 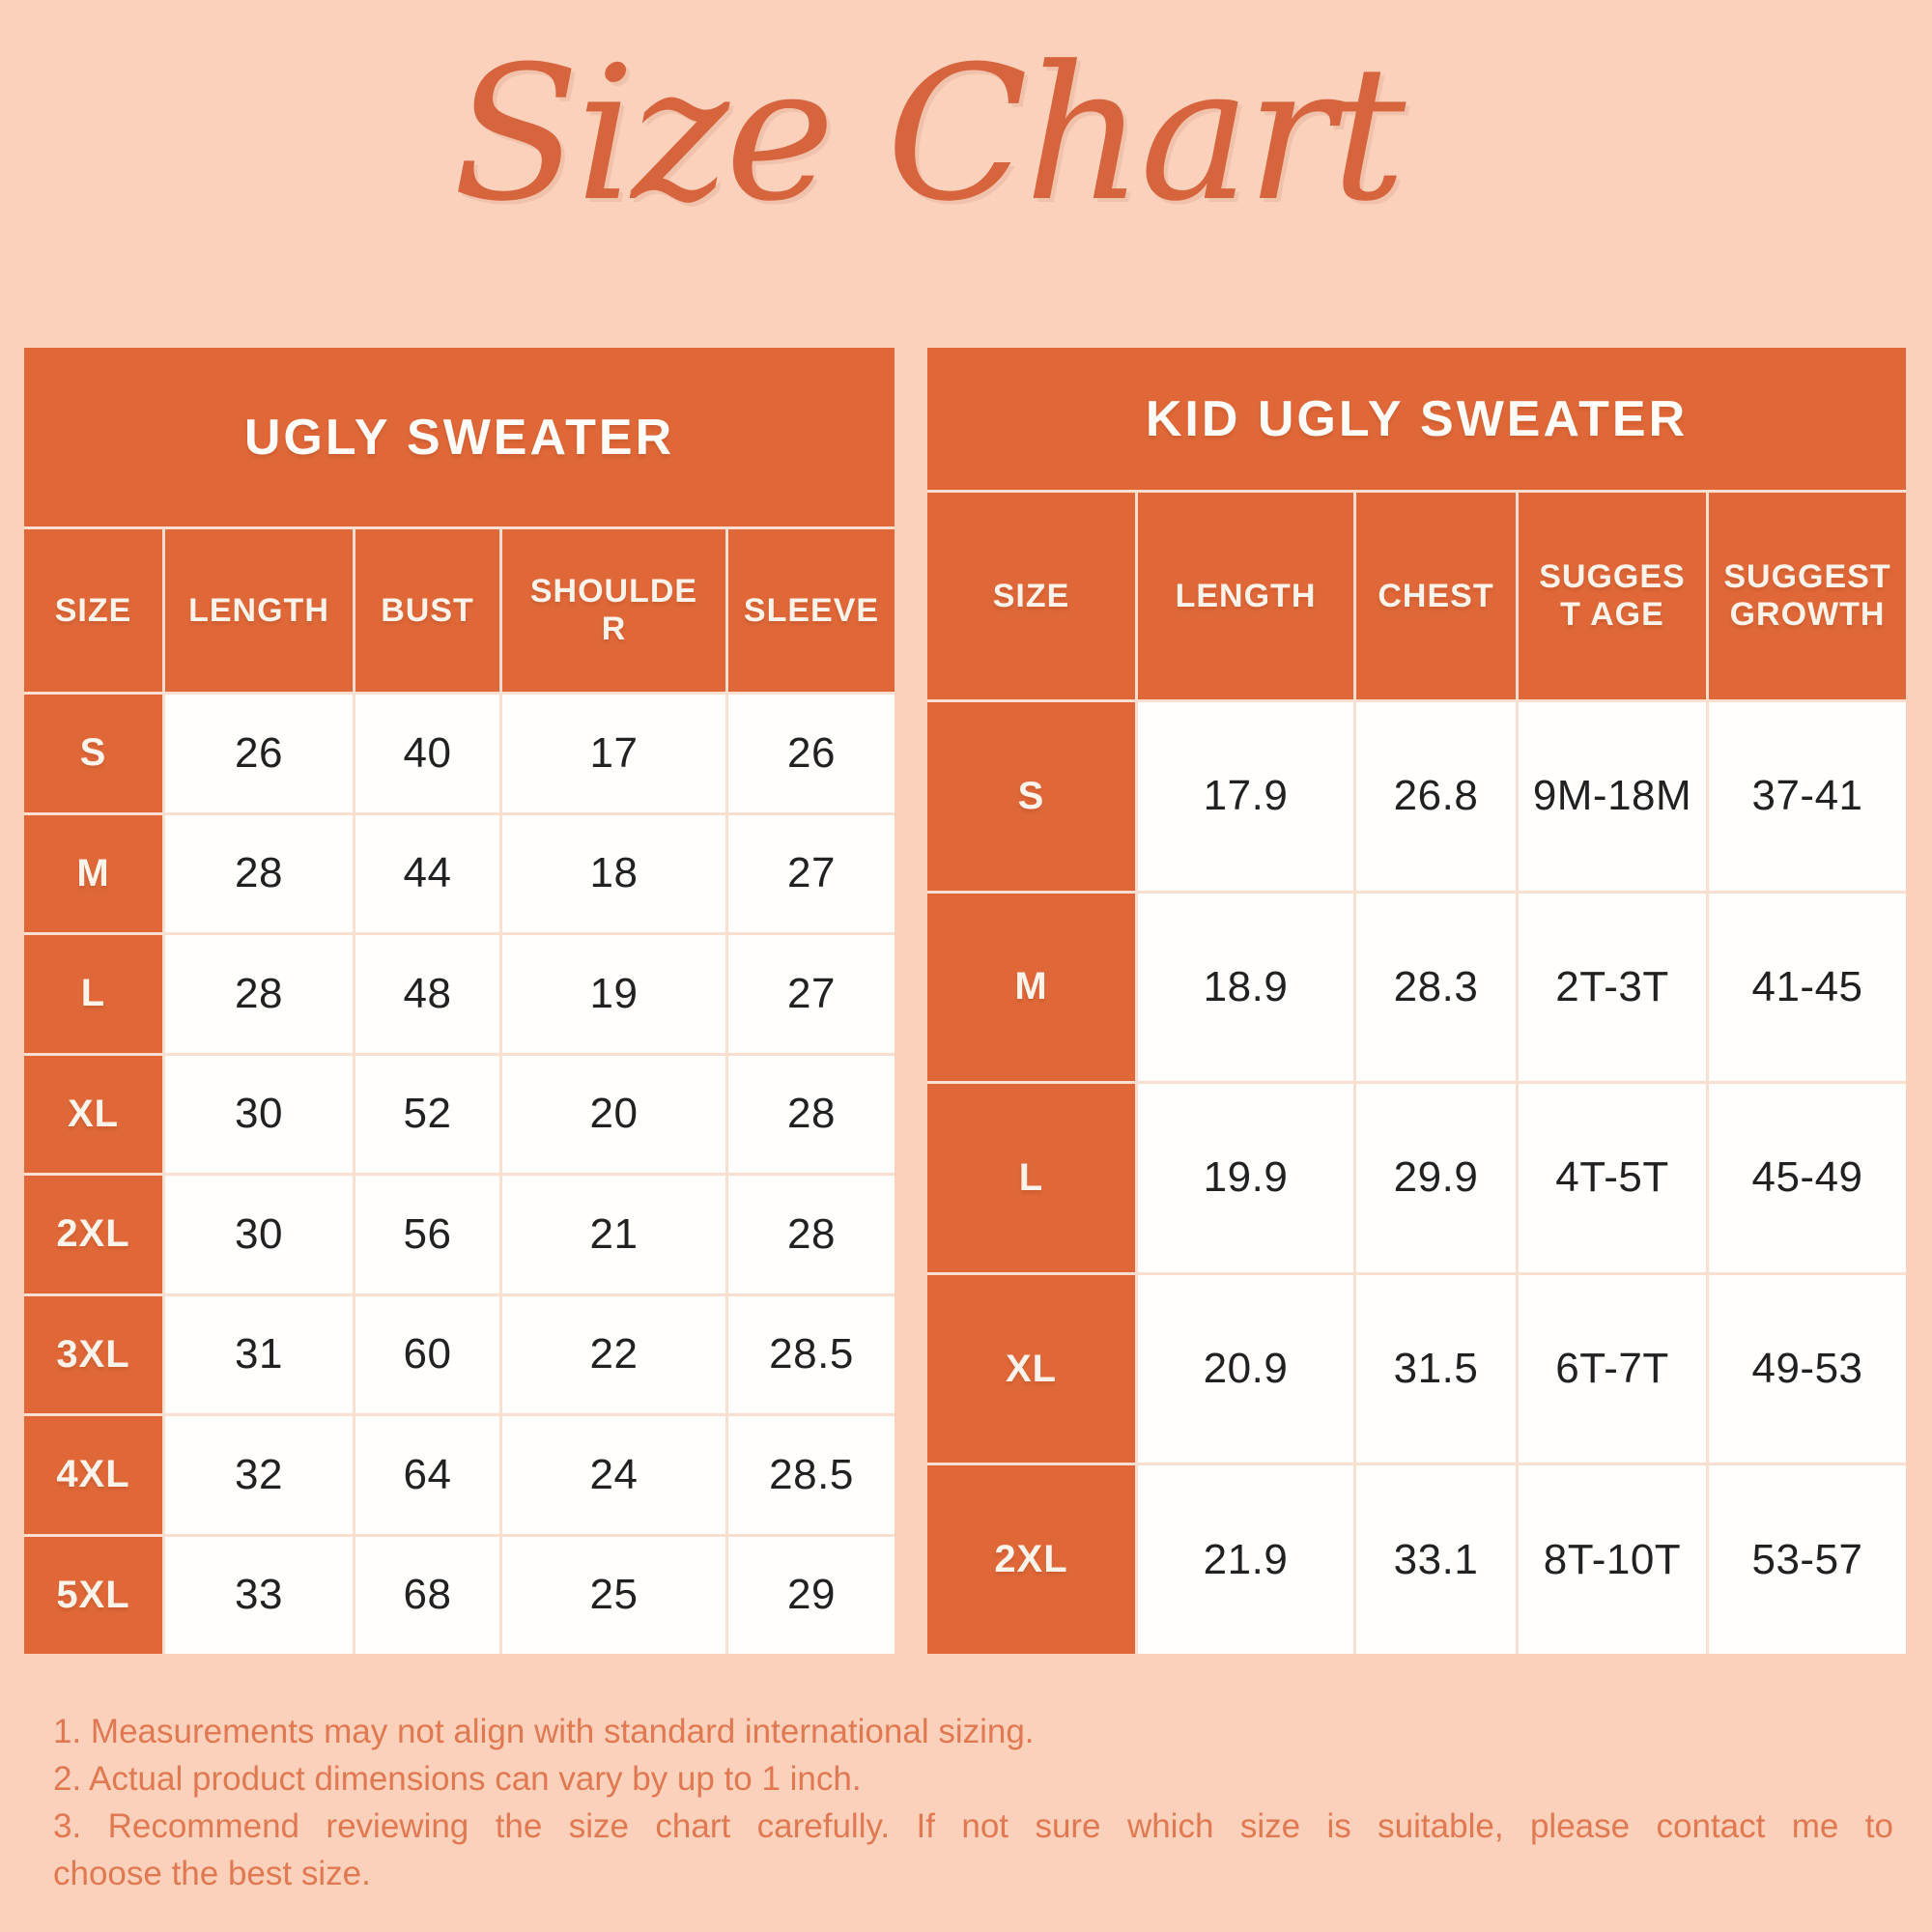 What do you see at coordinates (613, 610) in the screenshot?
I see `adult-col-header-shoulder: SHOULDE R` at bounding box center [613, 610].